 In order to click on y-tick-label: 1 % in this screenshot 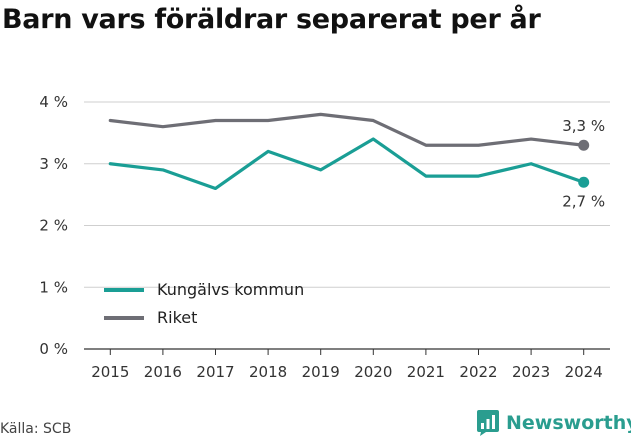, I will do `click(53, 287)`.